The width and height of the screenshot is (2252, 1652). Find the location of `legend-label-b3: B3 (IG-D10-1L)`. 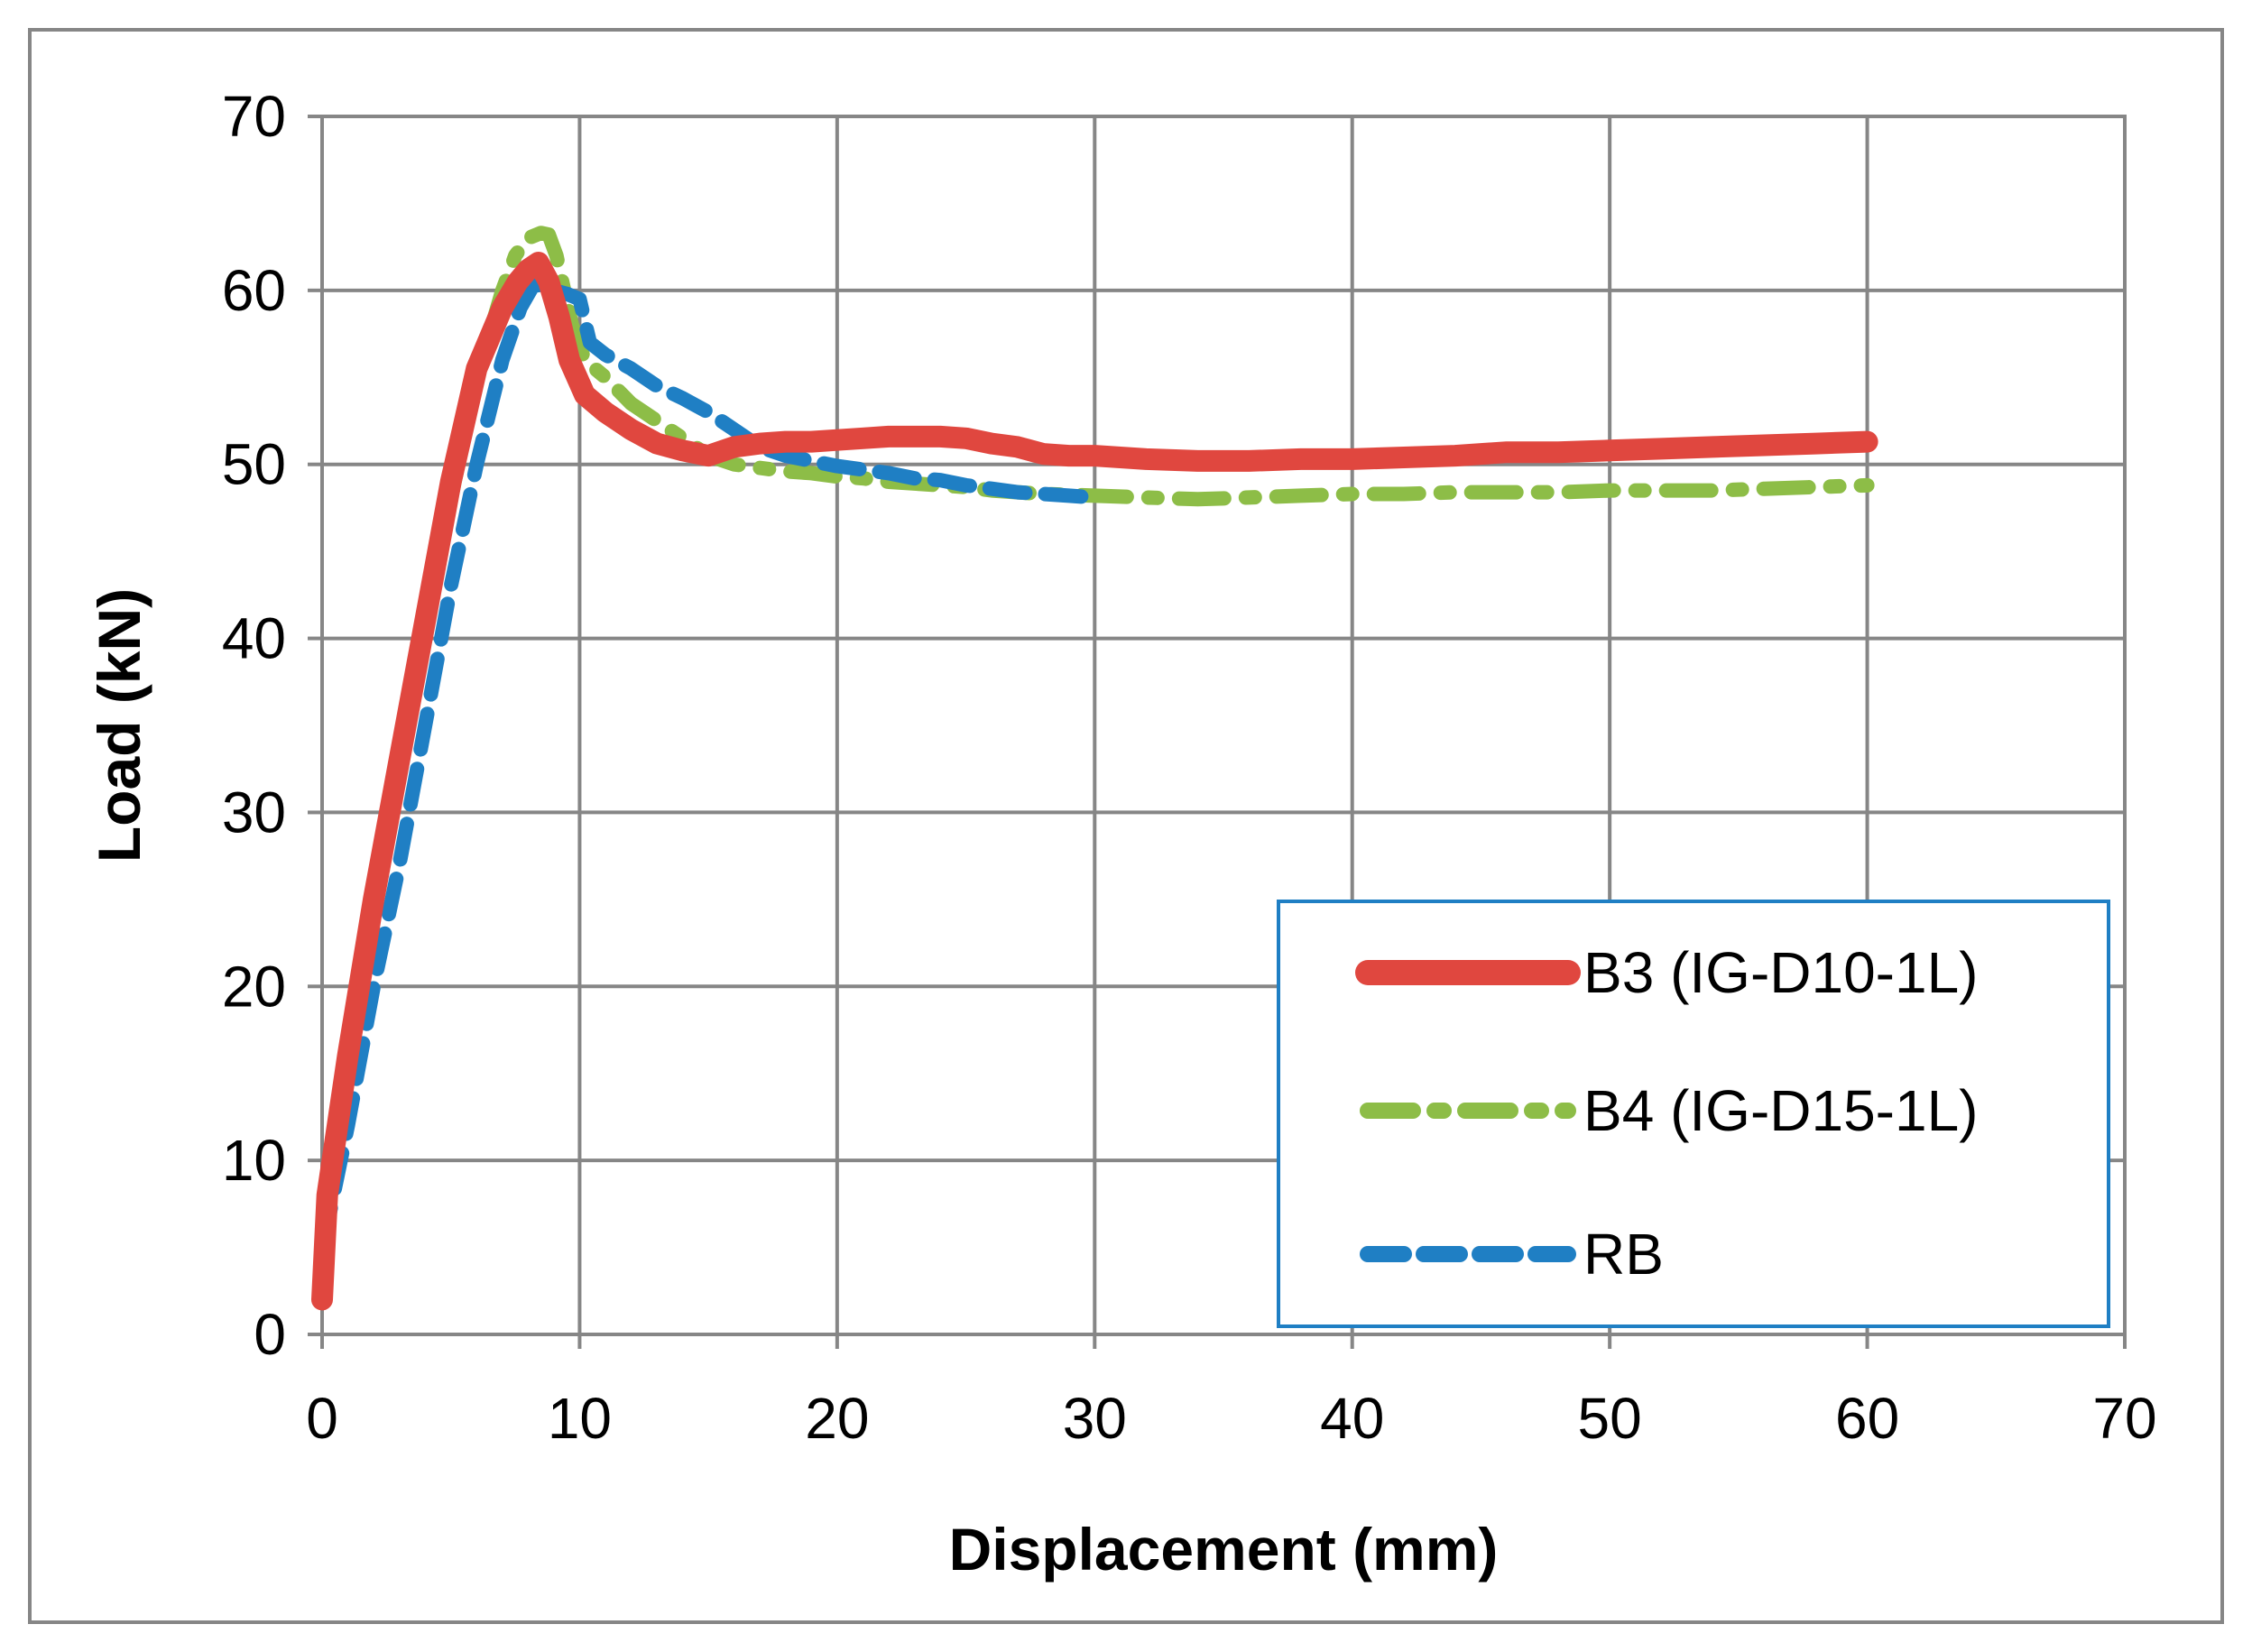

legend-label-b3: B3 (IG-D10-1L) is located at coordinates (1780, 972).